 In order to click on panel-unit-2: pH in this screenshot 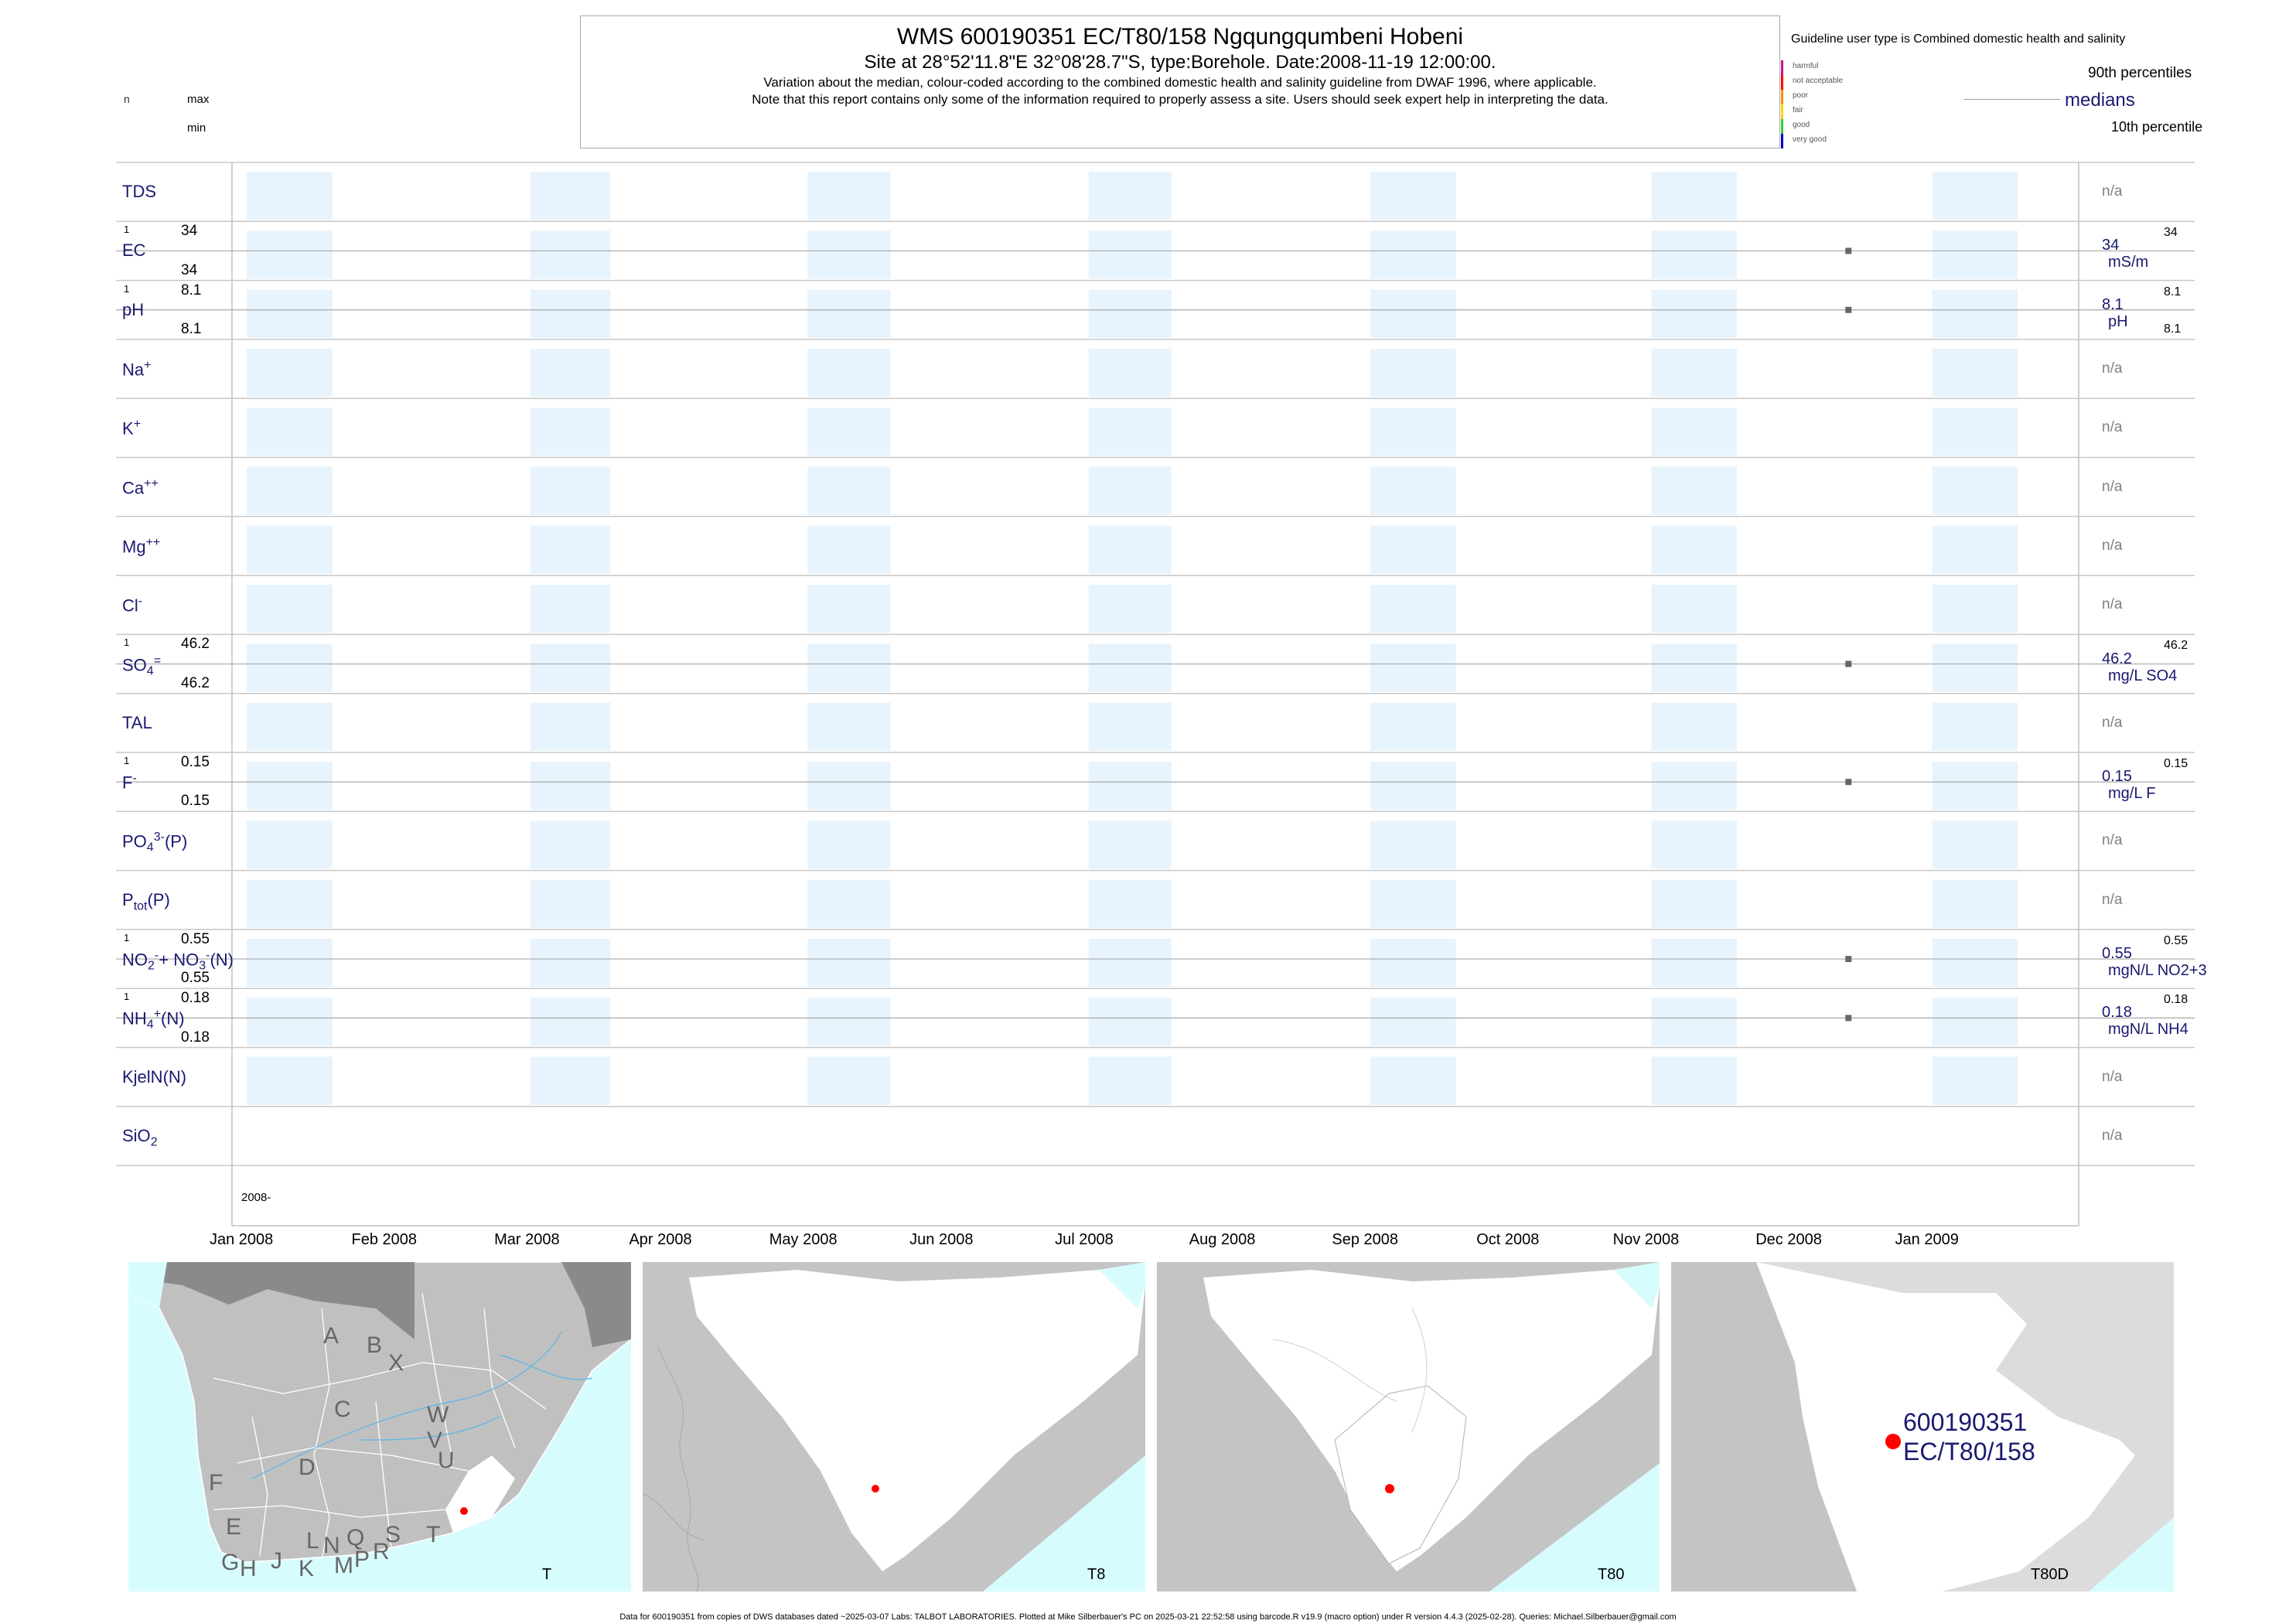, I will do `click(2118, 321)`.